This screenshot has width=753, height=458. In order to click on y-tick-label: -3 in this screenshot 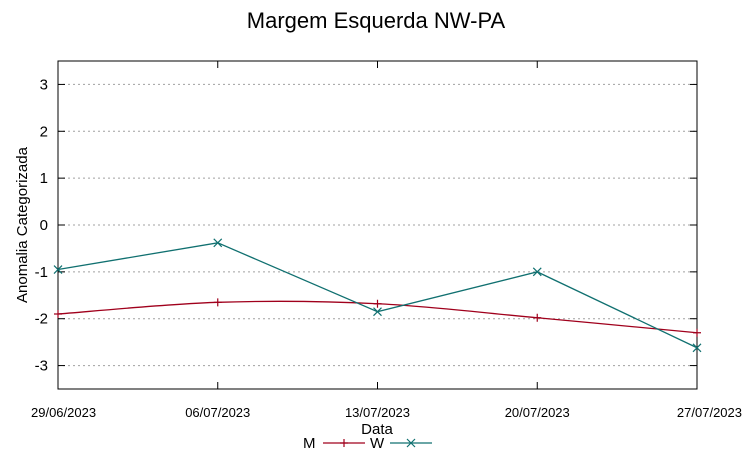, I will do `click(41, 366)`.